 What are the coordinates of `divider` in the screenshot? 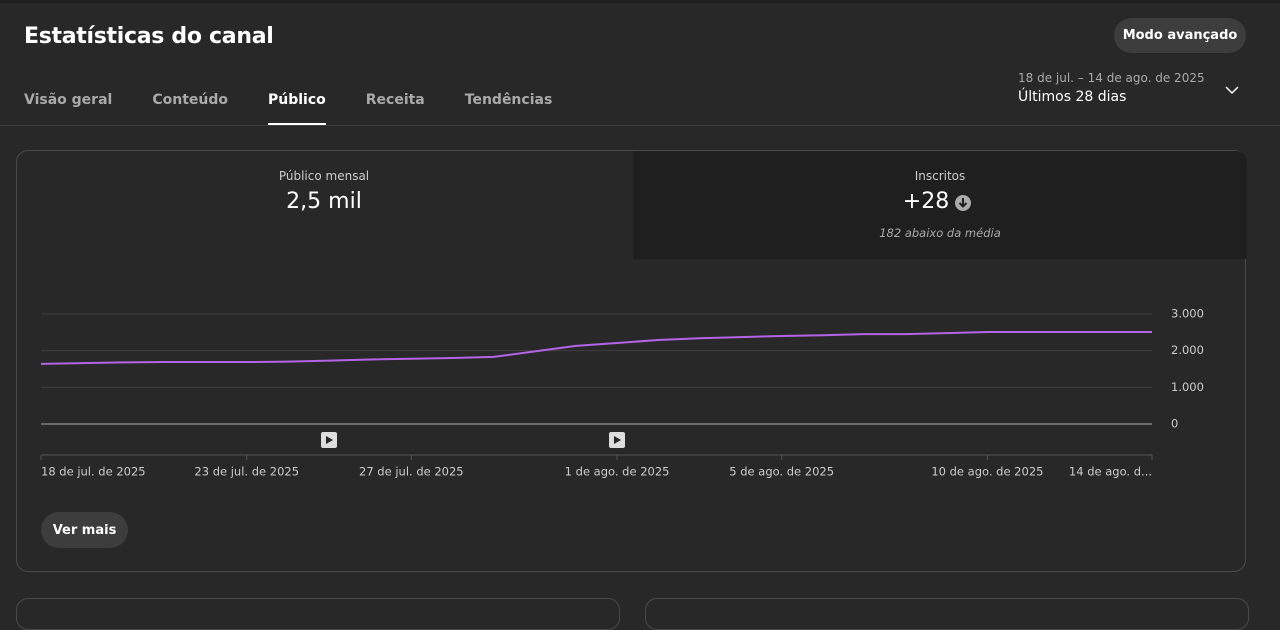 It's located at (640, 125).